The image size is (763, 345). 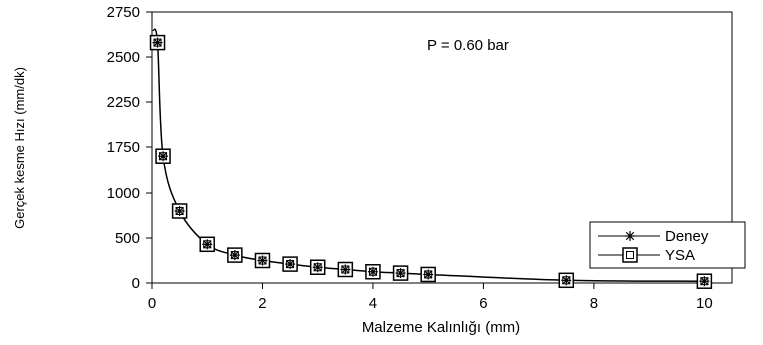 I want to click on x-axis-ticks: 0 2 4 6 8 10, so click(x=430, y=297).